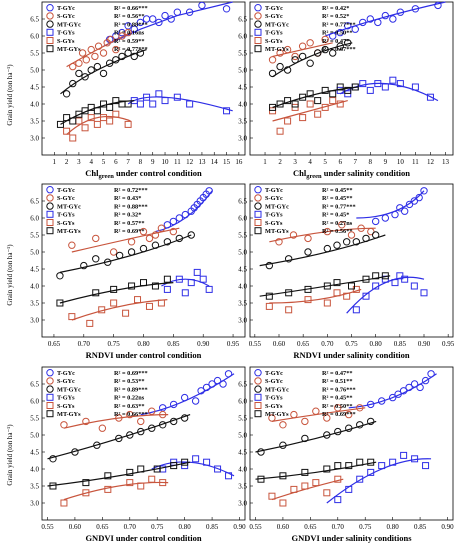 The width and height of the screenshot is (458, 550). Describe the element at coordinates (91, 162) in the screenshot. I see `x-tick-label: 4` at that location.